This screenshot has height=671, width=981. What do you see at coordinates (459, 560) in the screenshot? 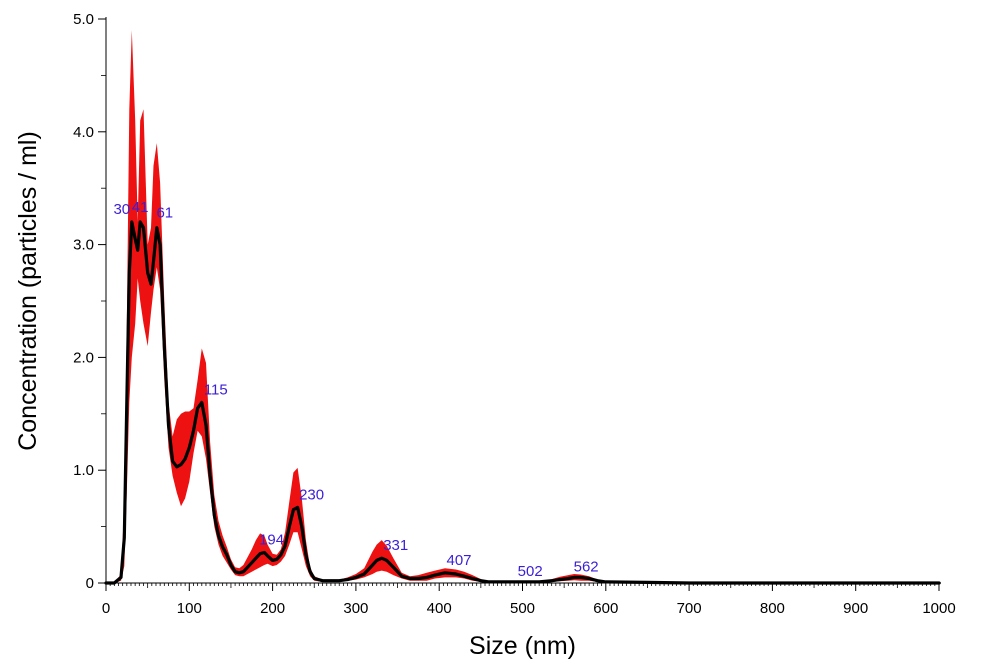
I see `peak-label: 407` at bounding box center [459, 560].